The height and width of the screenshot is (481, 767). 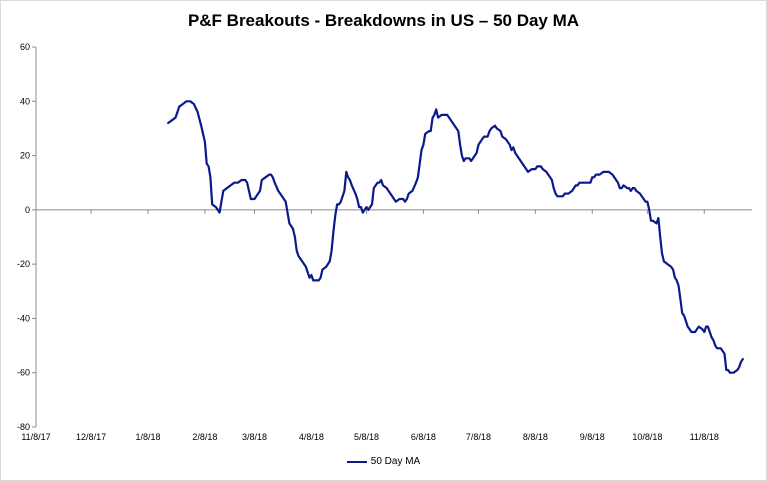 What do you see at coordinates (592, 437) in the screenshot?
I see `x-tick-label: 9/8/18` at bounding box center [592, 437].